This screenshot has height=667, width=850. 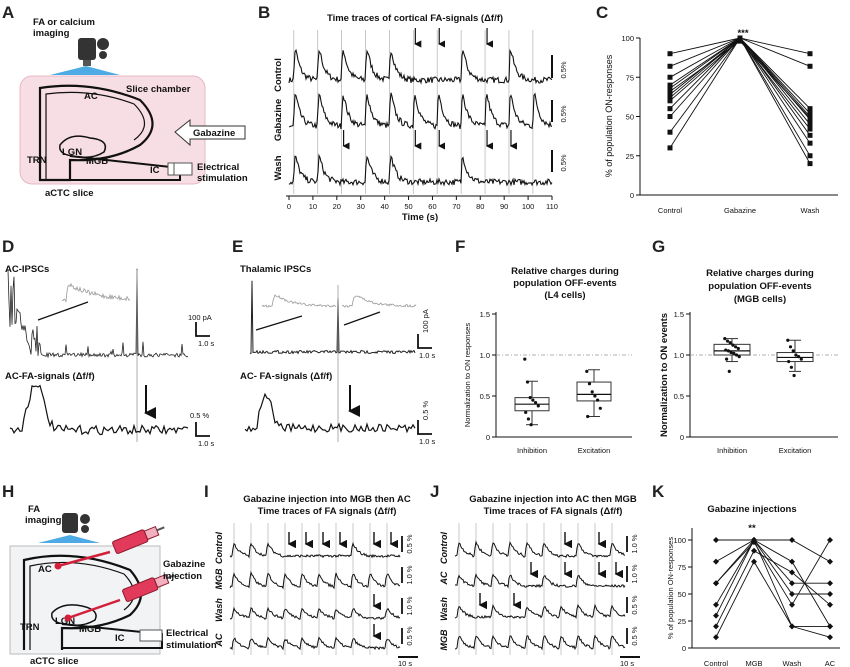 I want to click on row-label: MGB, so click(x=444, y=639).